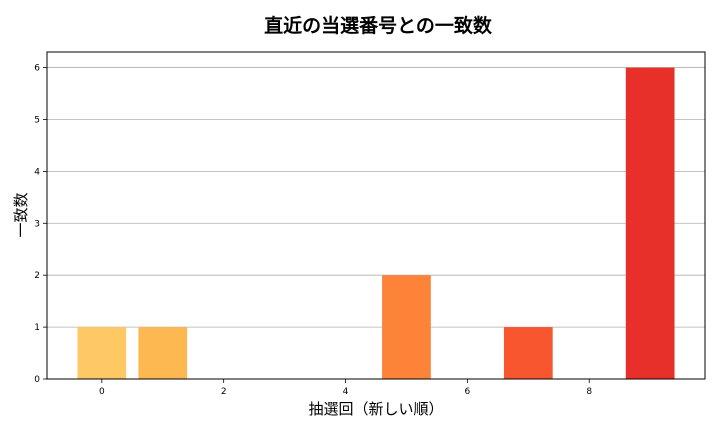  I want to click on y-axis-ticks: 0 1 2 3 4 5 6, so click(40, 224).